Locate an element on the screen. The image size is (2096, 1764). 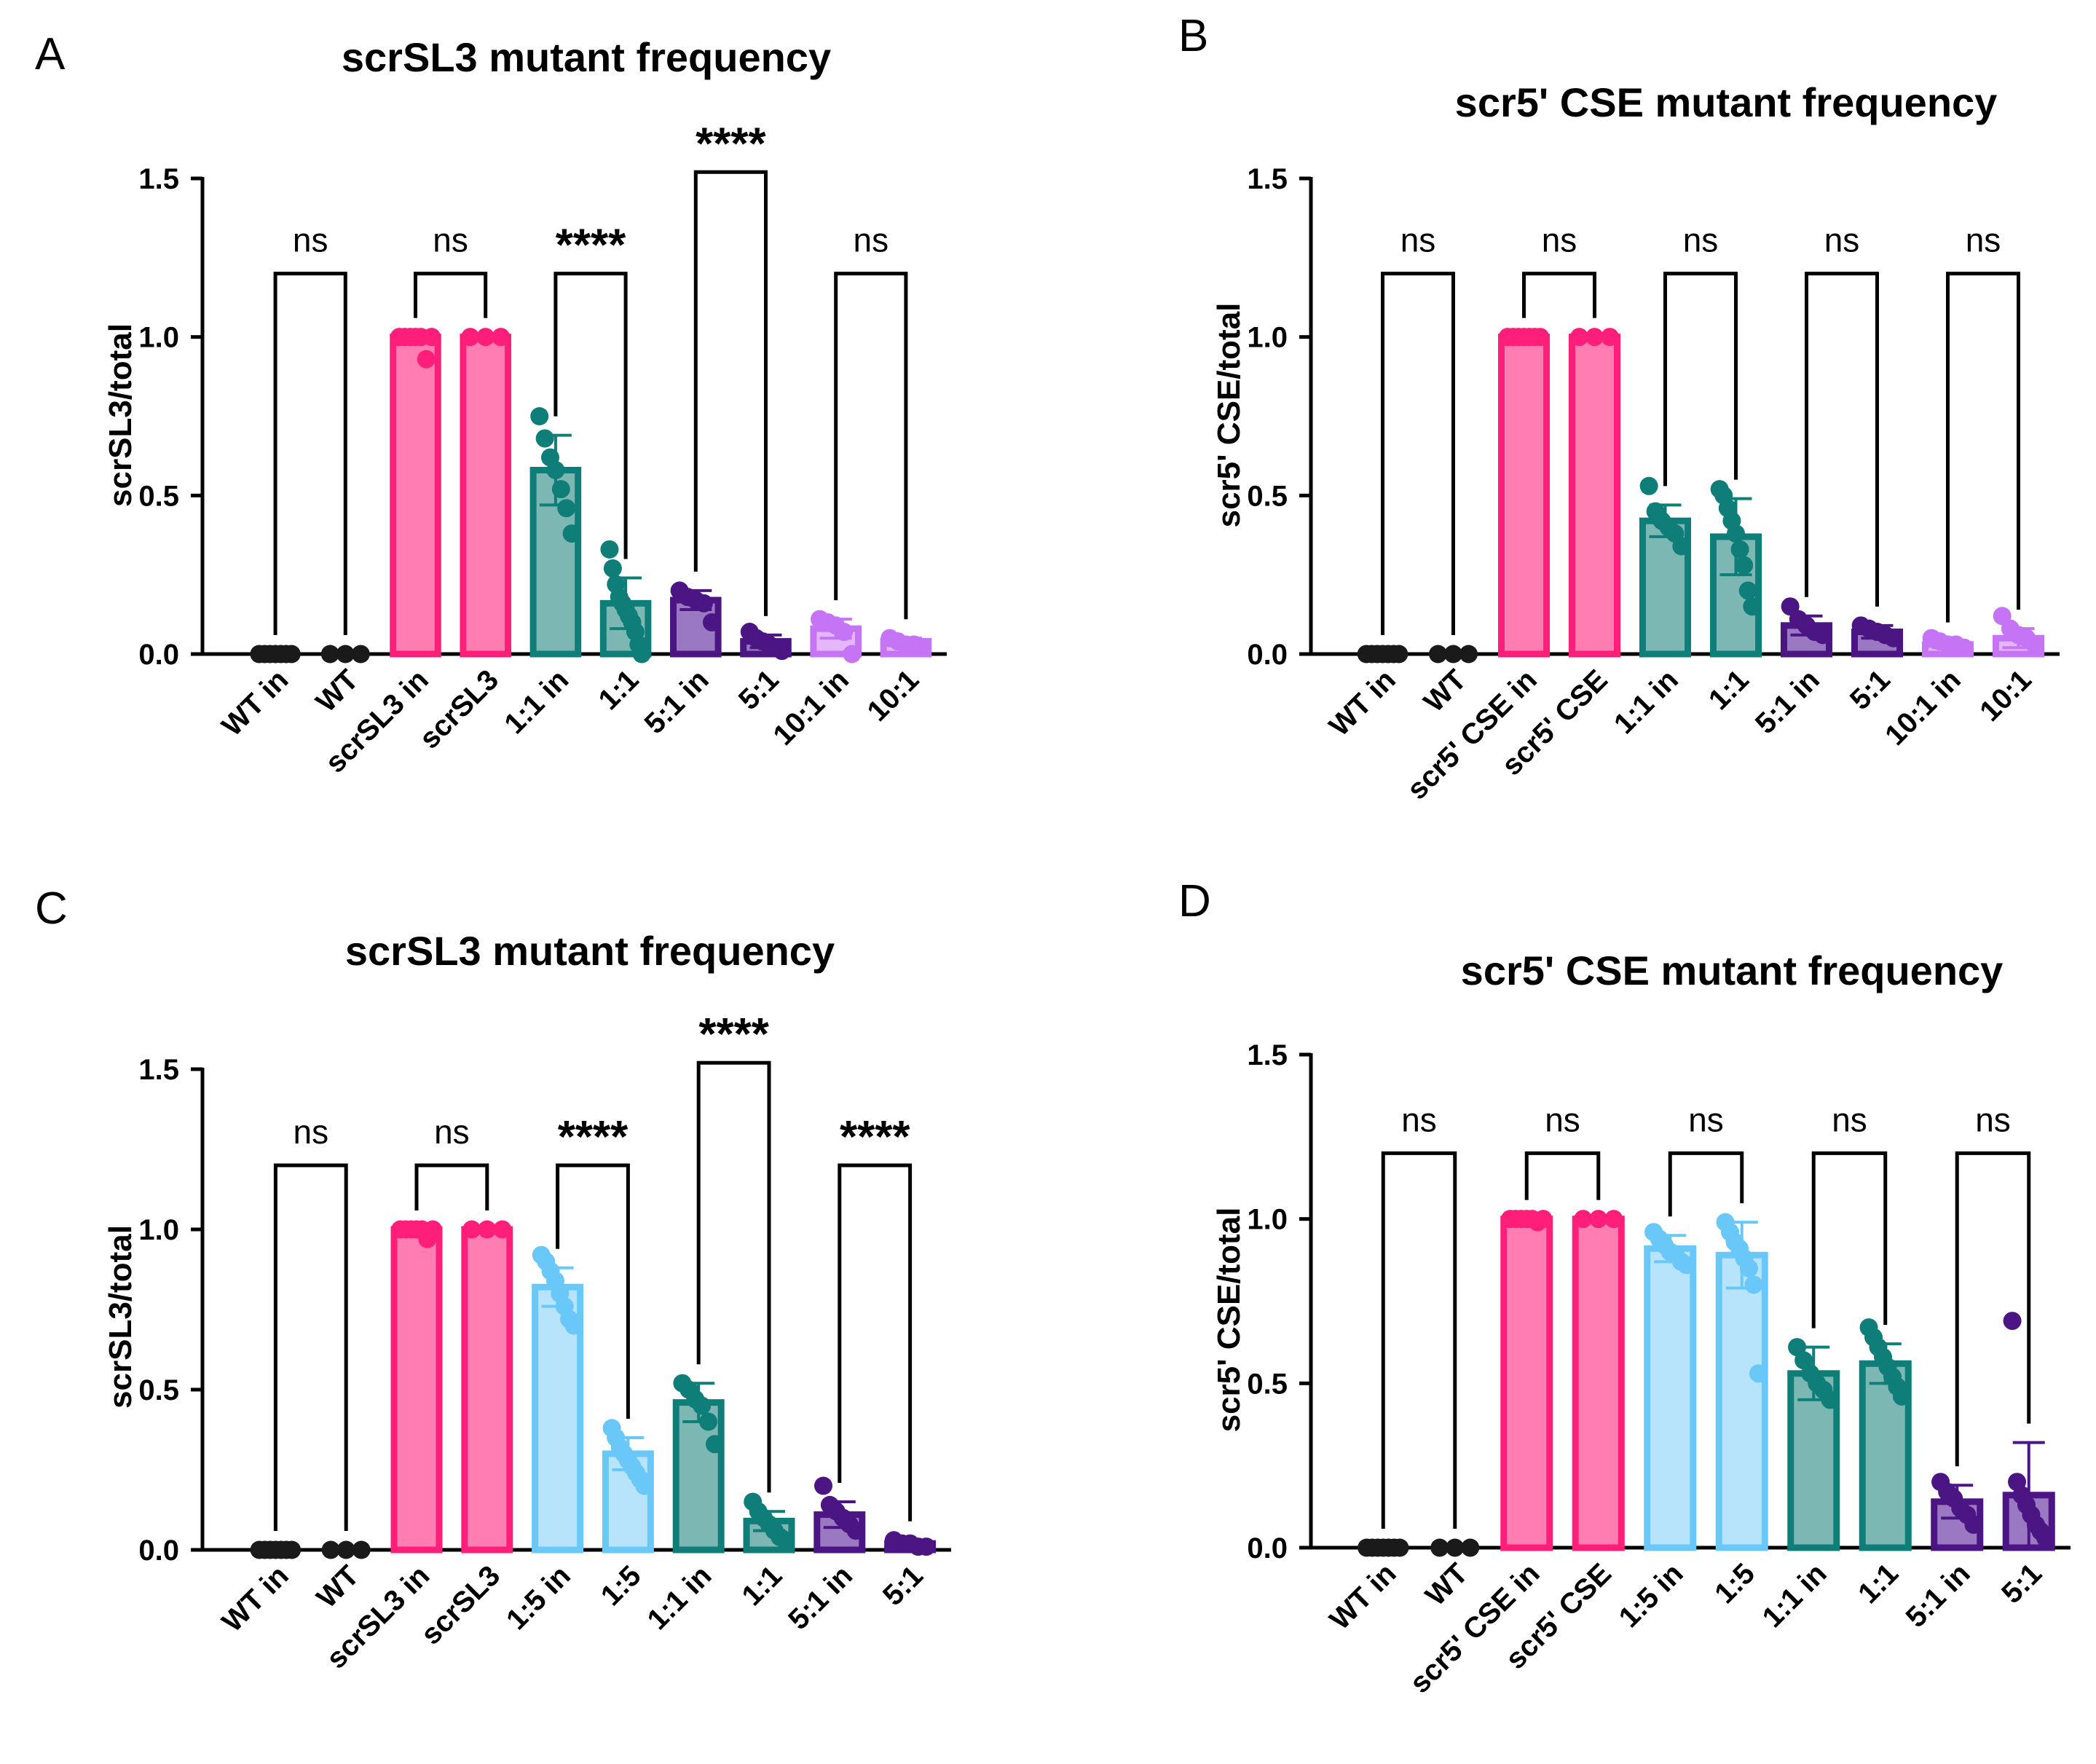
x-tick-label: 1:5 is located at coordinates (621, 1585).